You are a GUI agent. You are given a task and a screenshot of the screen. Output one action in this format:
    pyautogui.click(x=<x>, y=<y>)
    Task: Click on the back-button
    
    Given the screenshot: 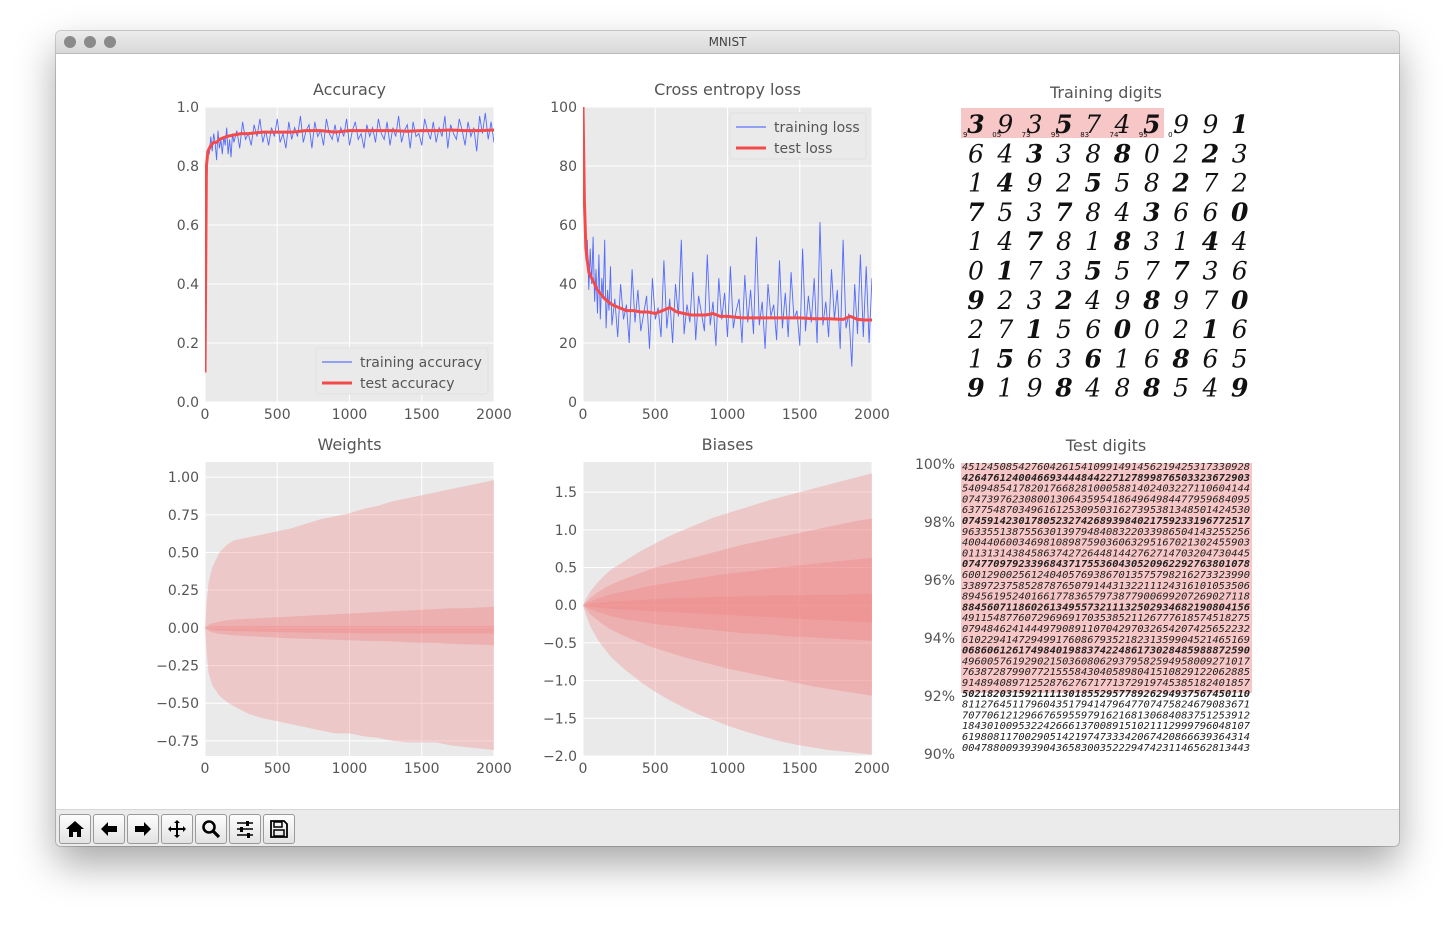 What is the action you would take?
    pyautogui.click(x=109, y=829)
    